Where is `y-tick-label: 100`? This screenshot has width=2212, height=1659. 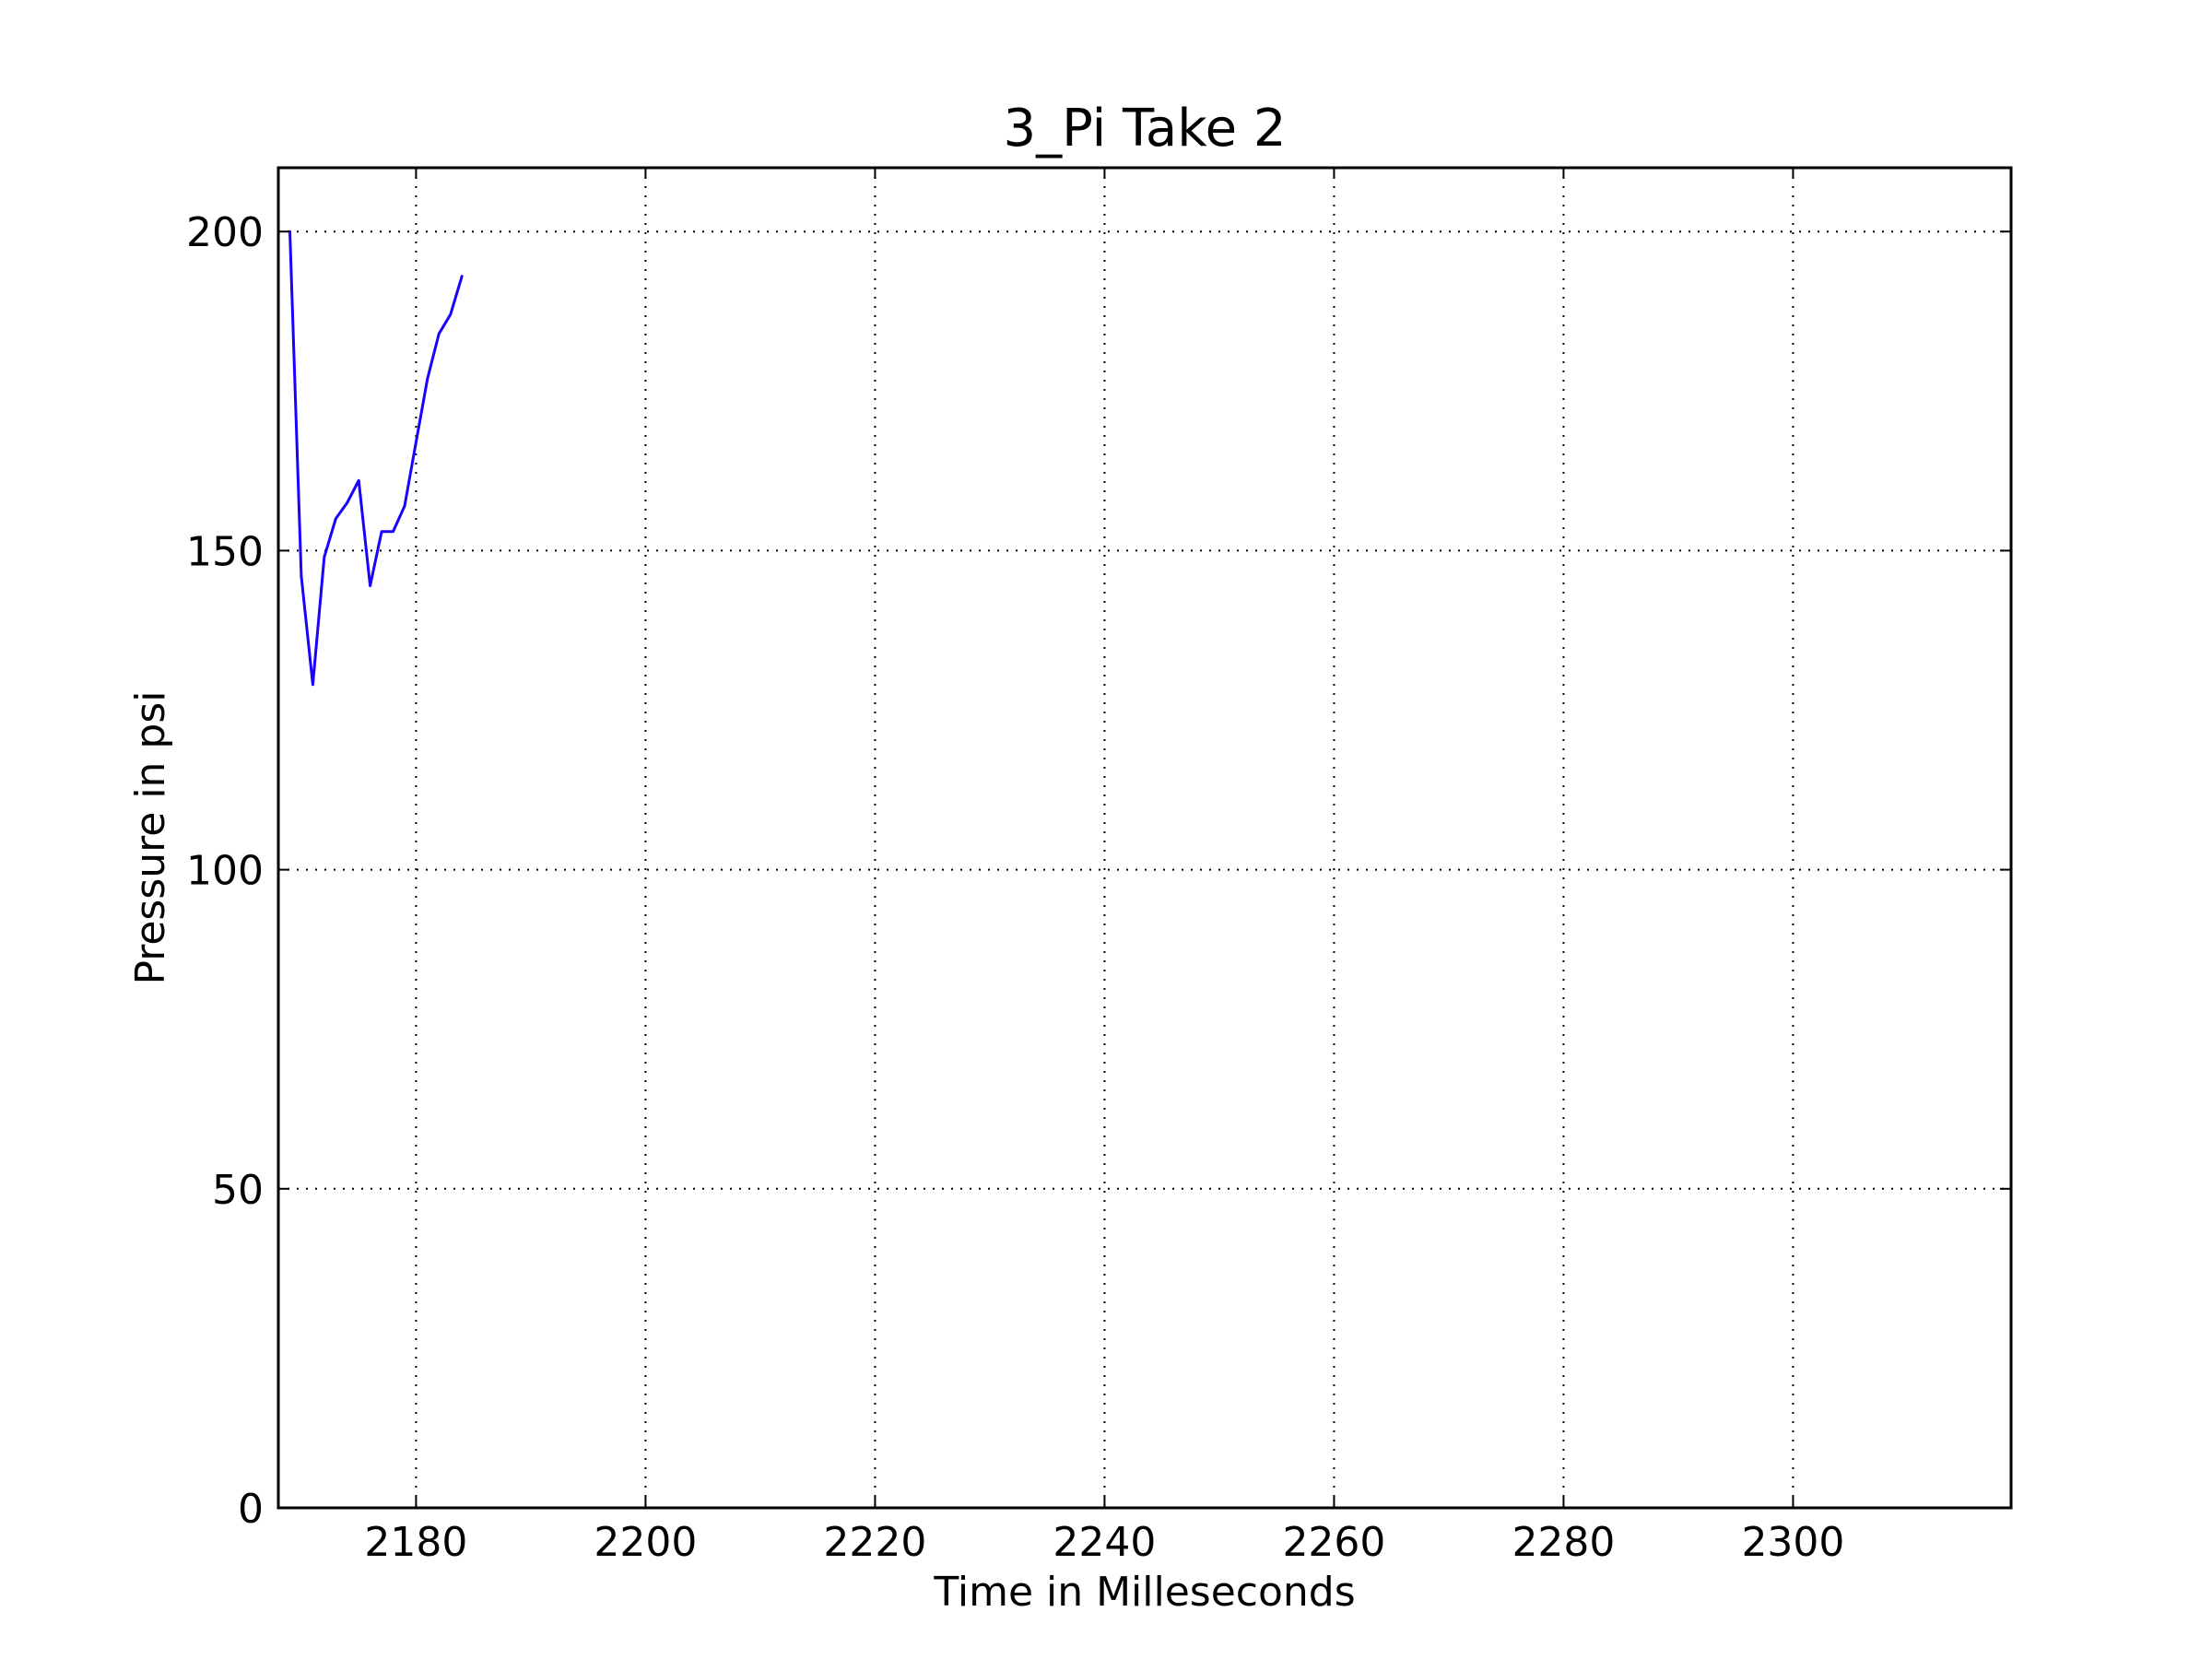 y-tick-label: 100 is located at coordinates (225, 871).